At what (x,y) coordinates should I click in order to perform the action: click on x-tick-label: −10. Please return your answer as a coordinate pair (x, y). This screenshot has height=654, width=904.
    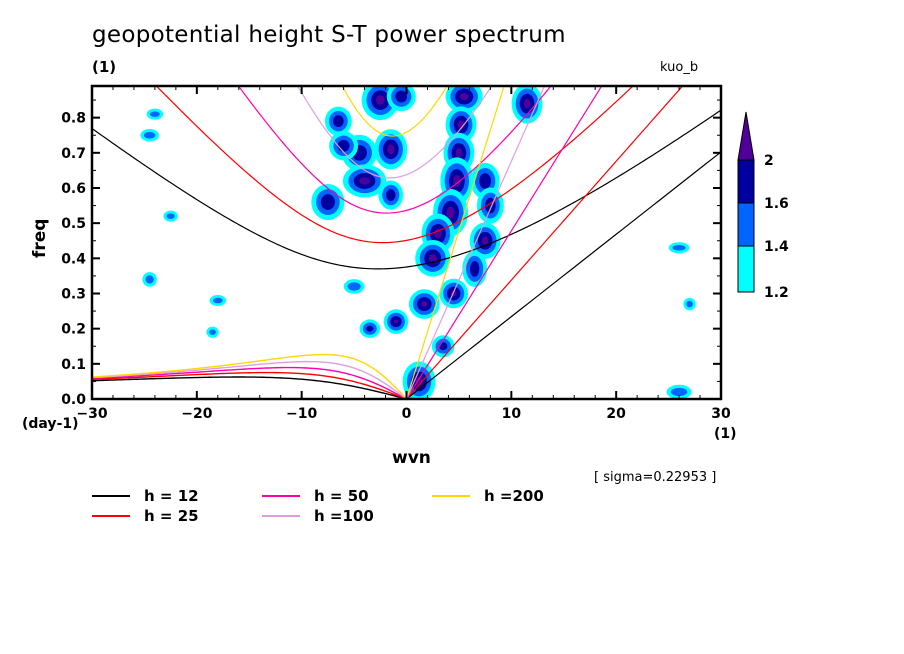
    Looking at the image, I should click on (301, 414).